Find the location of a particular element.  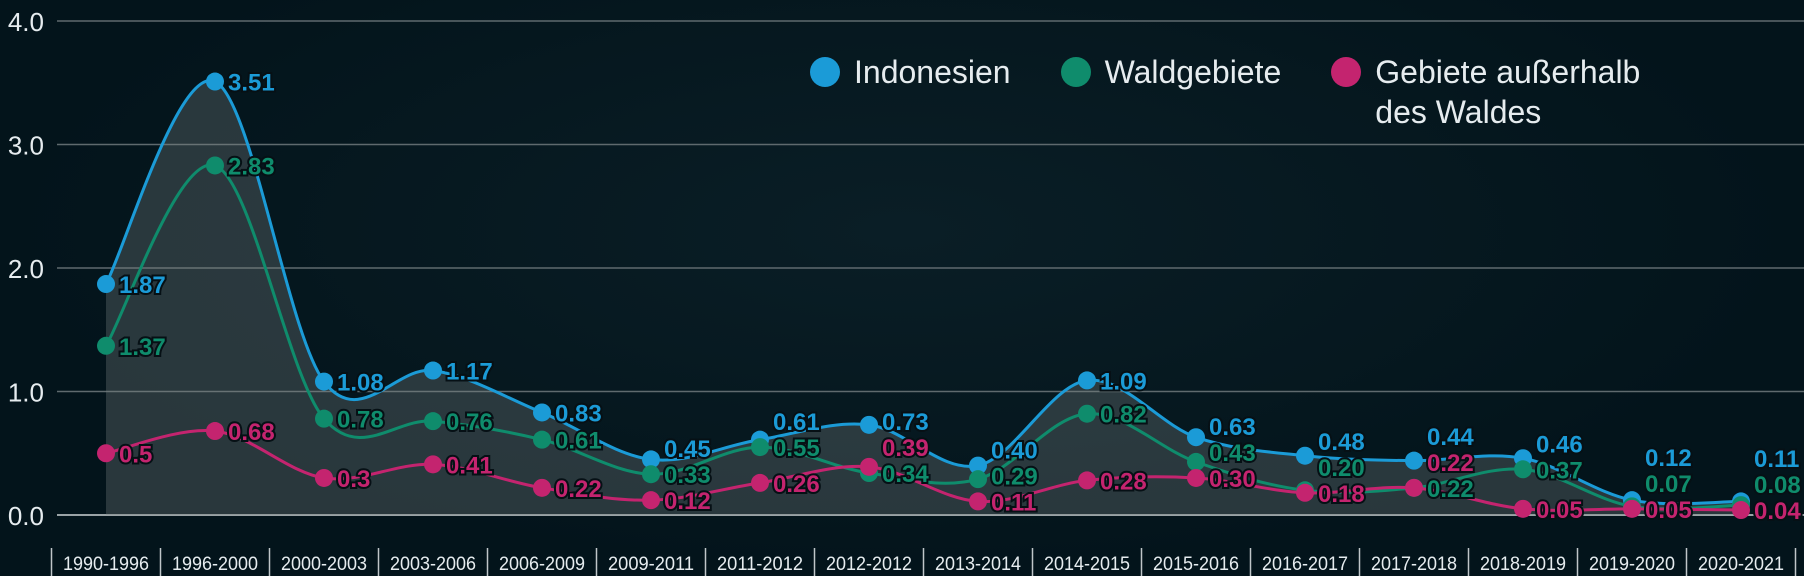

legend-label: Indonesien is located at coordinates (932, 72).